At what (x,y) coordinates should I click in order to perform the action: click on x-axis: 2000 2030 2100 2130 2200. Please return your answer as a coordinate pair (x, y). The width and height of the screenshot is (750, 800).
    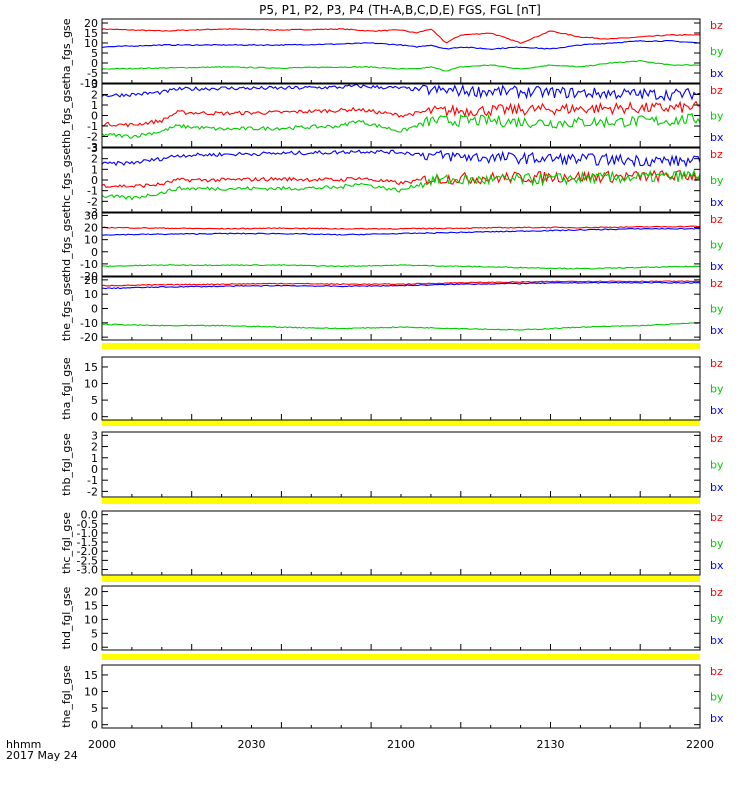
    Looking at the image, I should click on (401, 744).